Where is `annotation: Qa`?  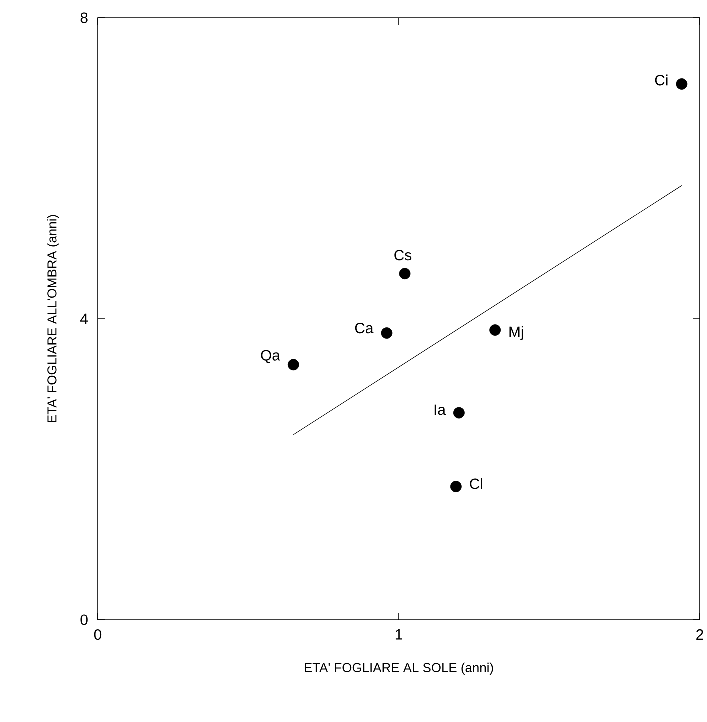
annotation: Qa is located at coordinates (270, 357).